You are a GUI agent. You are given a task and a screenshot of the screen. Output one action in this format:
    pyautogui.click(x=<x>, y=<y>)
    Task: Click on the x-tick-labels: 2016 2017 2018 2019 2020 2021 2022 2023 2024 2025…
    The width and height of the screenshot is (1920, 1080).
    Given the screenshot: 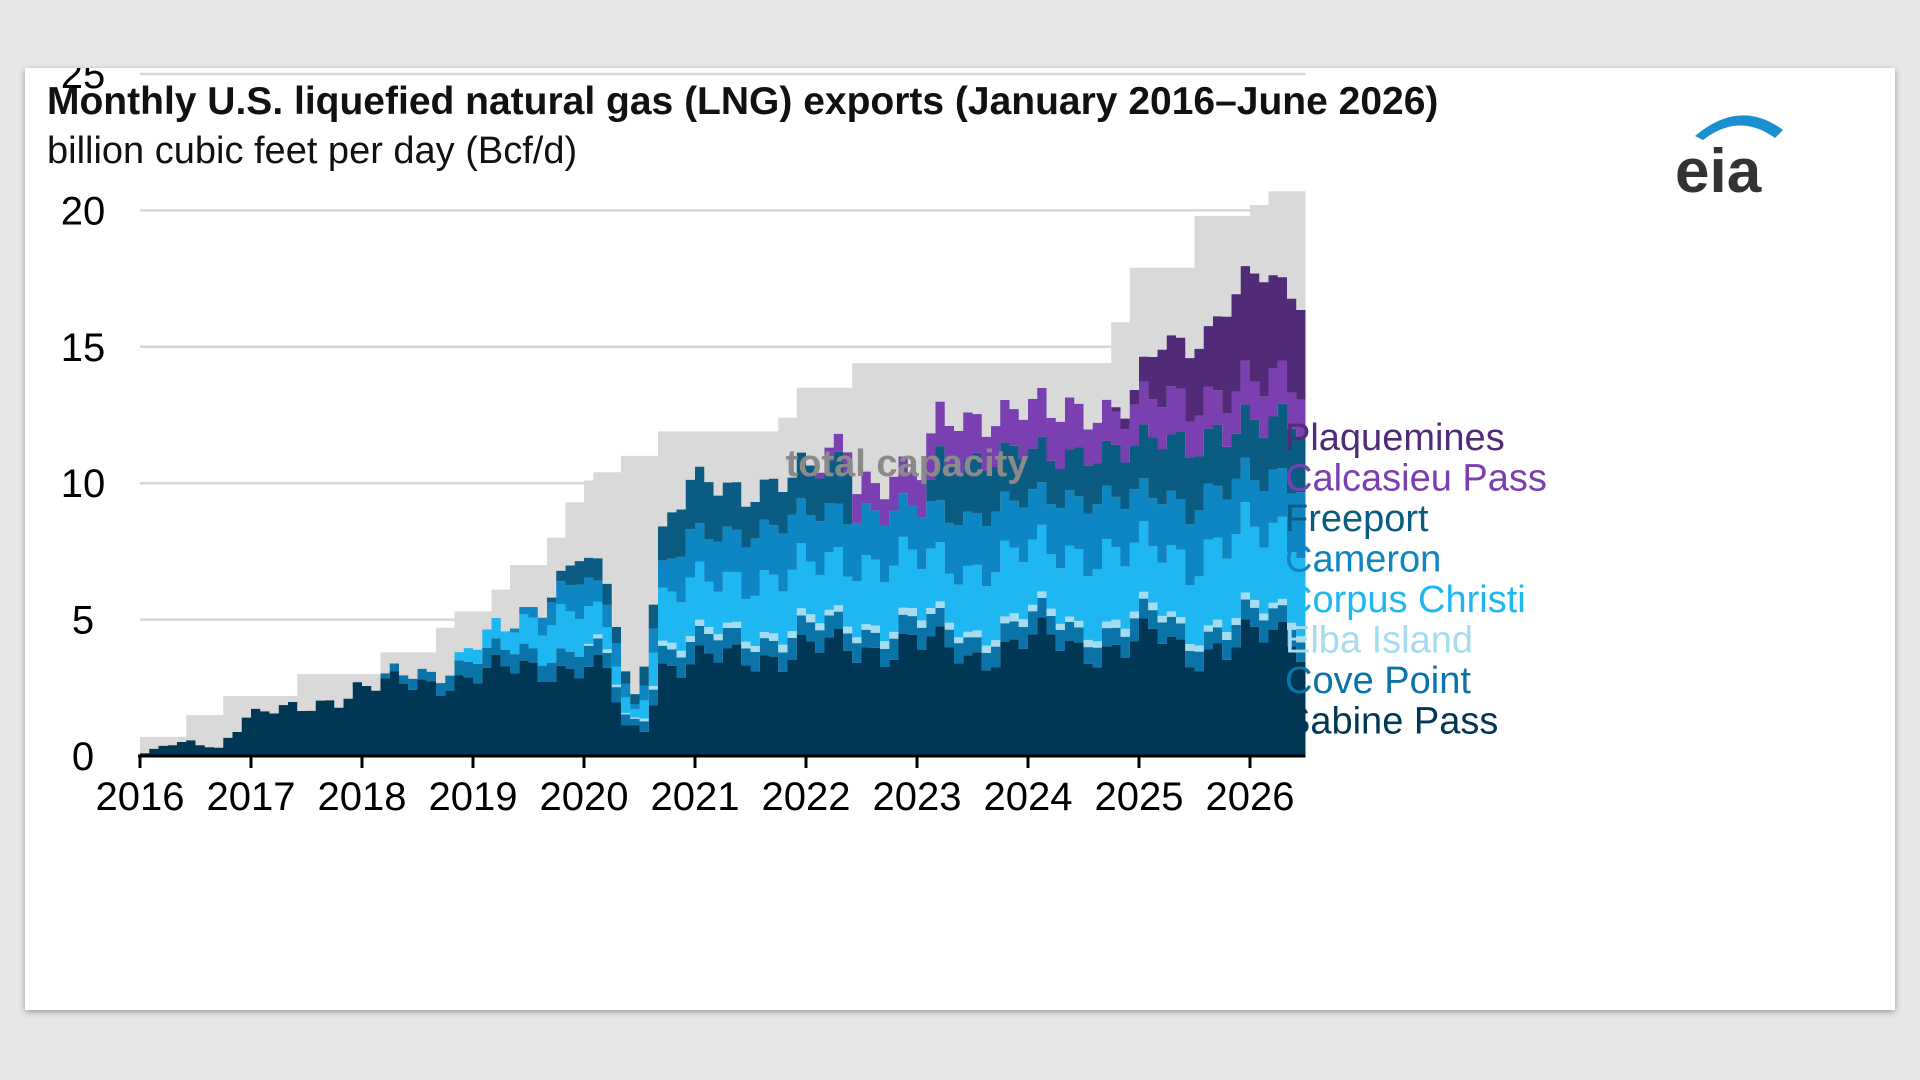 What is the action you would take?
    pyautogui.click(x=695, y=797)
    